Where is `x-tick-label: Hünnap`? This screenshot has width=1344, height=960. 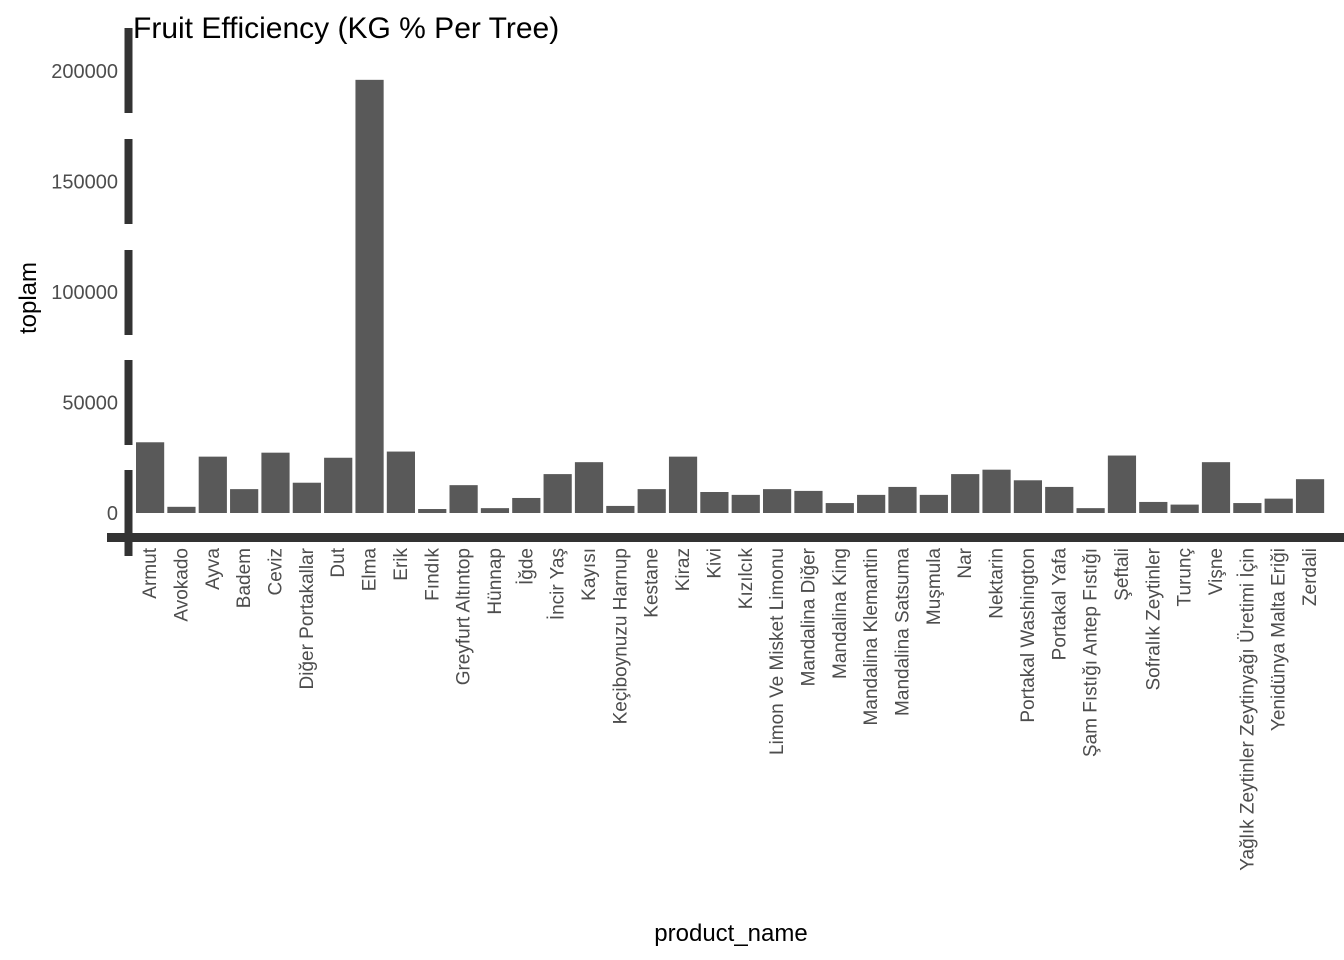 x-tick-label: Hünnap is located at coordinates (495, 581).